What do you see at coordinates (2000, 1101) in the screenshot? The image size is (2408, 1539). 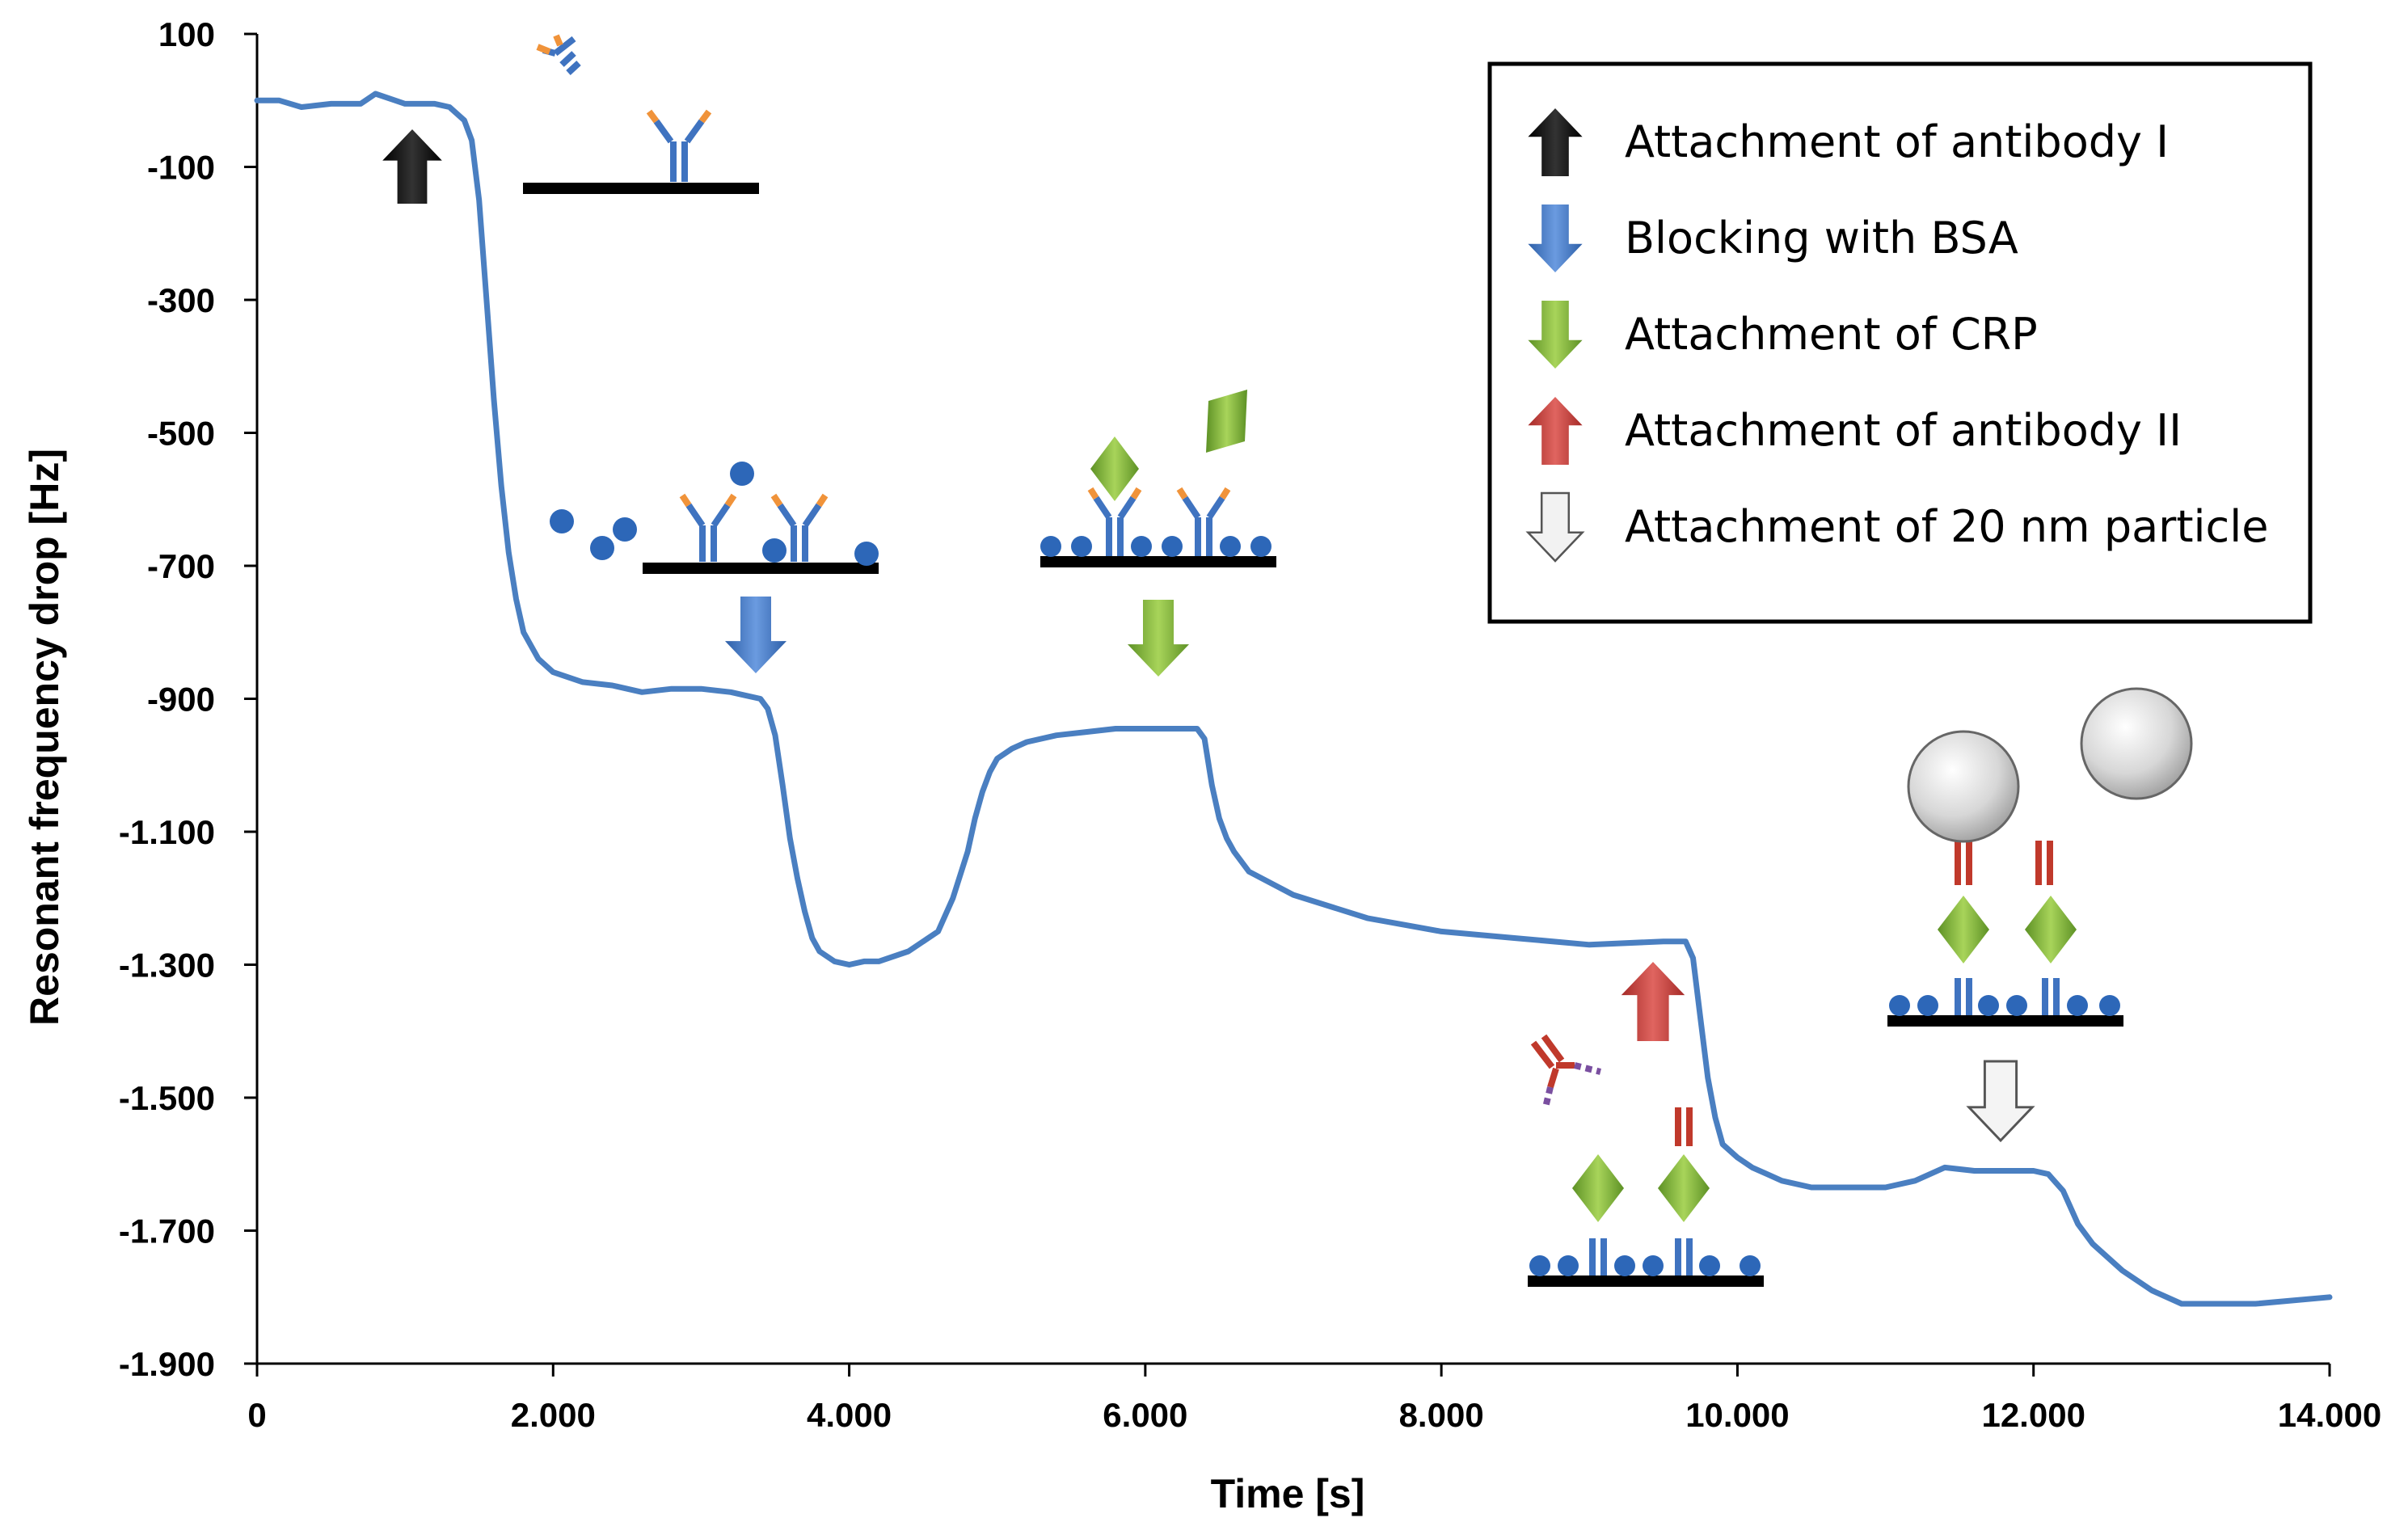 I see `white-down-arrow-icon` at bounding box center [2000, 1101].